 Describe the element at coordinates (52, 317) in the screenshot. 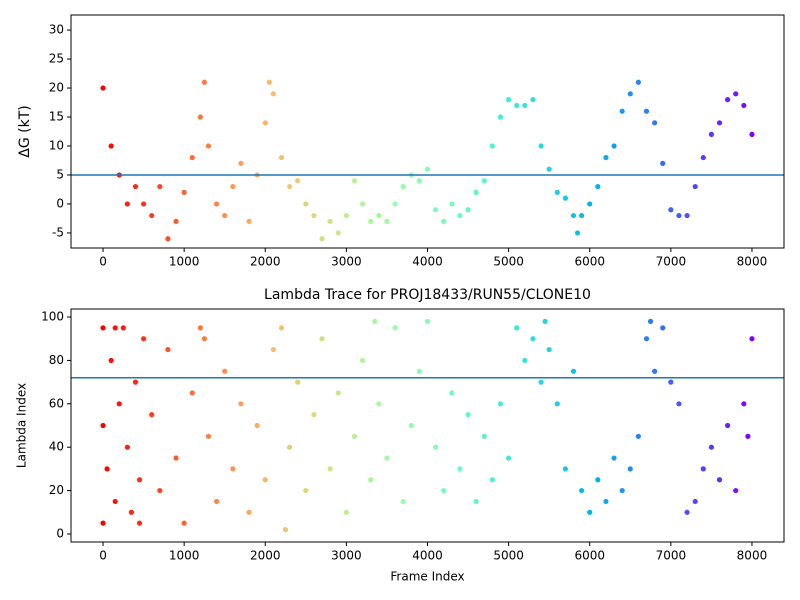

I see `y-tick-label: 100` at that location.